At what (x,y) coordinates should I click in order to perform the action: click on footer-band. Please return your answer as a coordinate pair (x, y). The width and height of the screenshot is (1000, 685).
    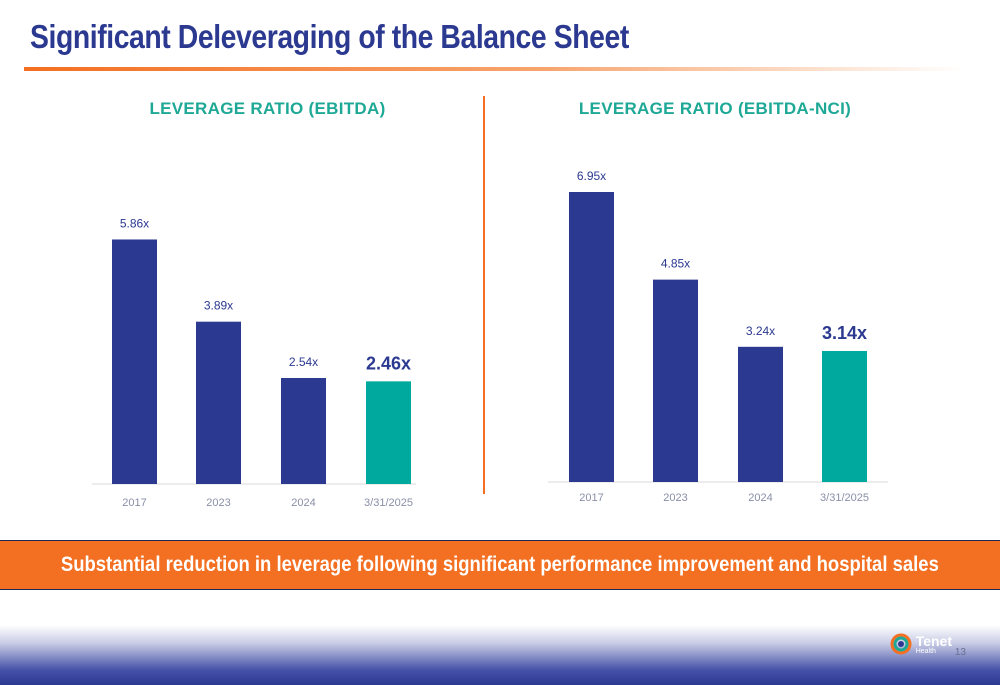
    Looking at the image, I should click on (500, 655).